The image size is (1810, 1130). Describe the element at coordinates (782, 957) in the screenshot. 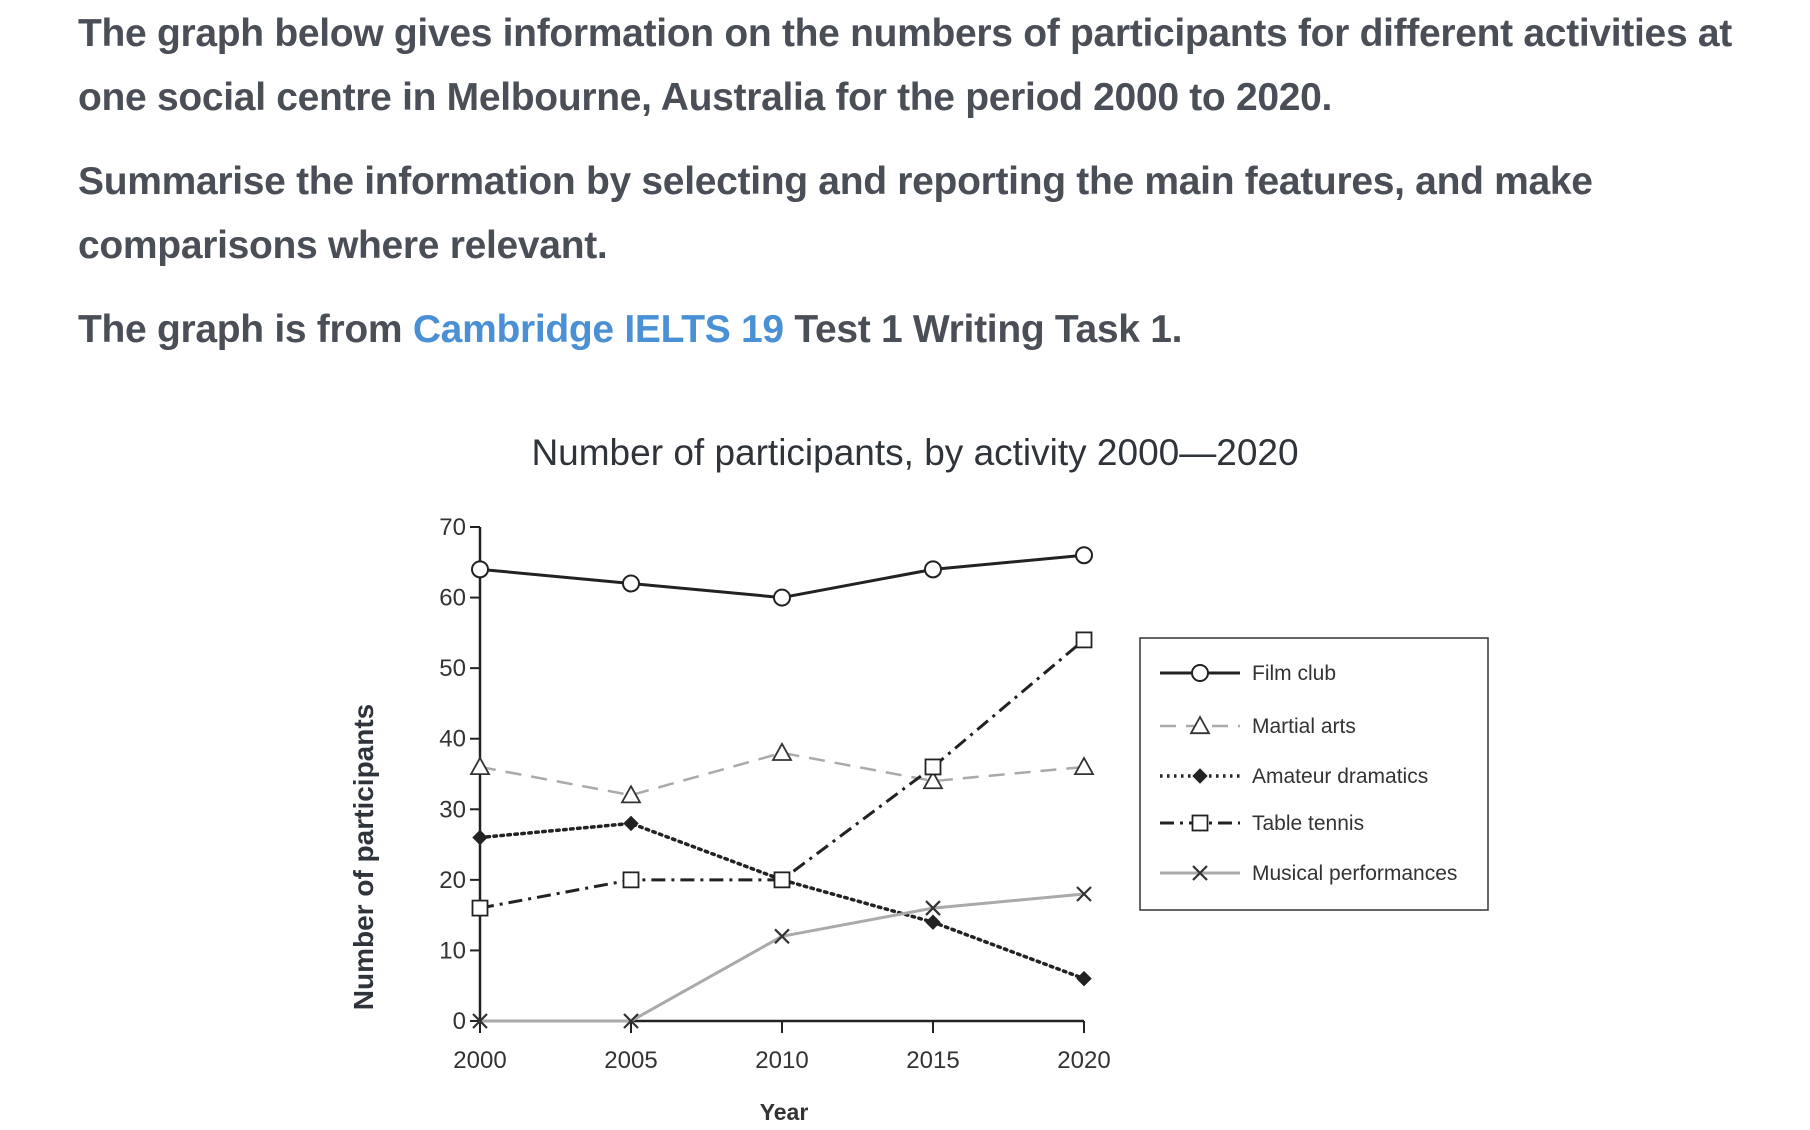

I see `series-line-musical-performances` at that location.